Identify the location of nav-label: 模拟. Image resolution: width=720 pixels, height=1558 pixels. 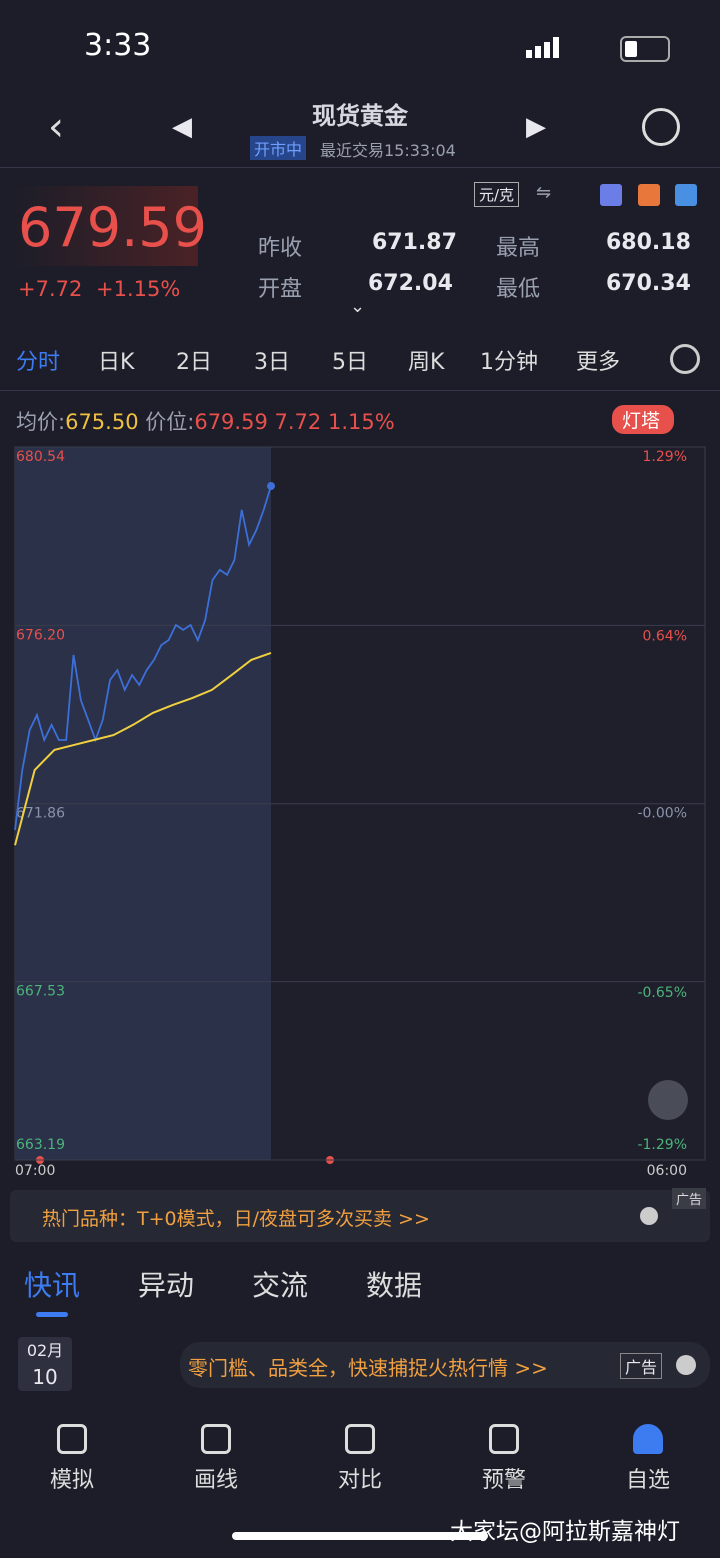
(71, 1480).